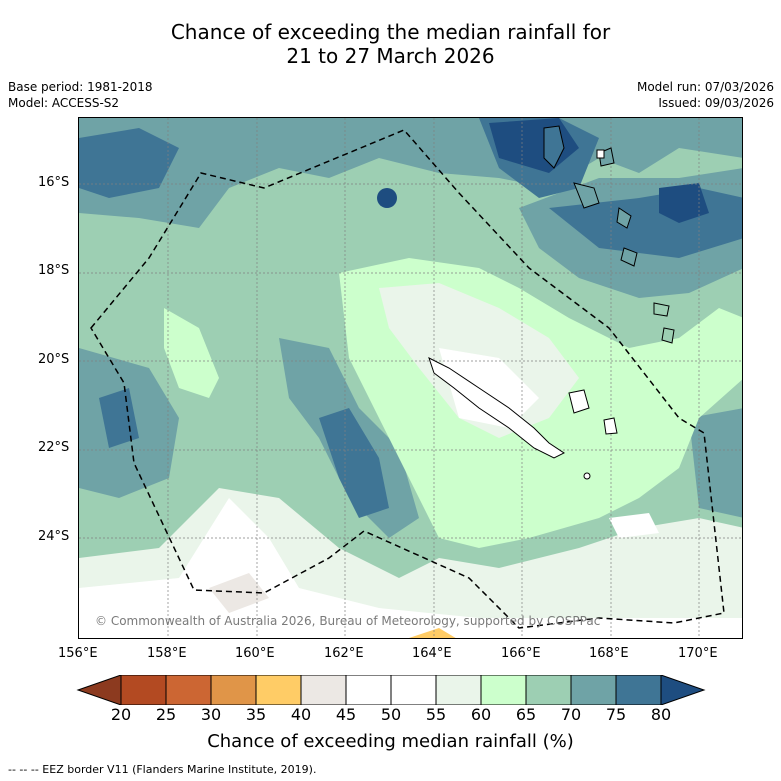  What do you see at coordinates (705, 87) in the screenshot?
I see `model-run: Model run: 07/03/2026` at bounding box center [705, 87].